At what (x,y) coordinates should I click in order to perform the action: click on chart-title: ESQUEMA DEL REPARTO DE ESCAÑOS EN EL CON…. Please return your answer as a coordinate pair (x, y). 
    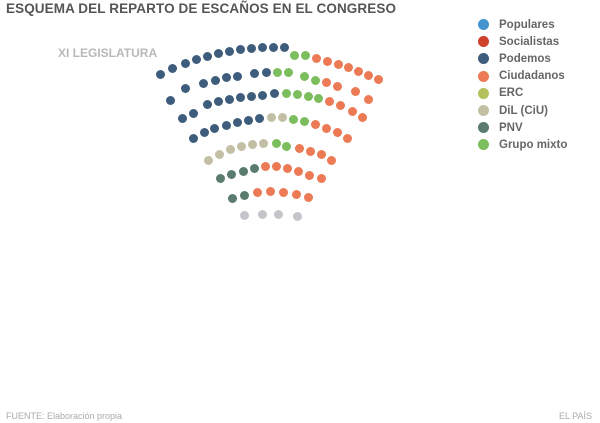
    Looking at the image, I should click on (201, 8).